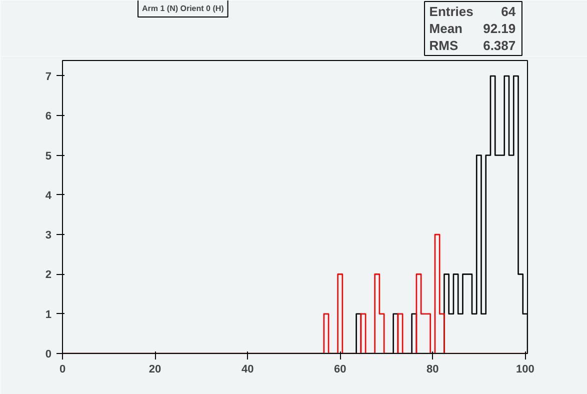 Image resolution: width=587 pixels, height=394 pixels. What do you see at coordinates (472, 45) in the screenshot?
I see `text: RMS 6.387` at bounding box center [472, 45].